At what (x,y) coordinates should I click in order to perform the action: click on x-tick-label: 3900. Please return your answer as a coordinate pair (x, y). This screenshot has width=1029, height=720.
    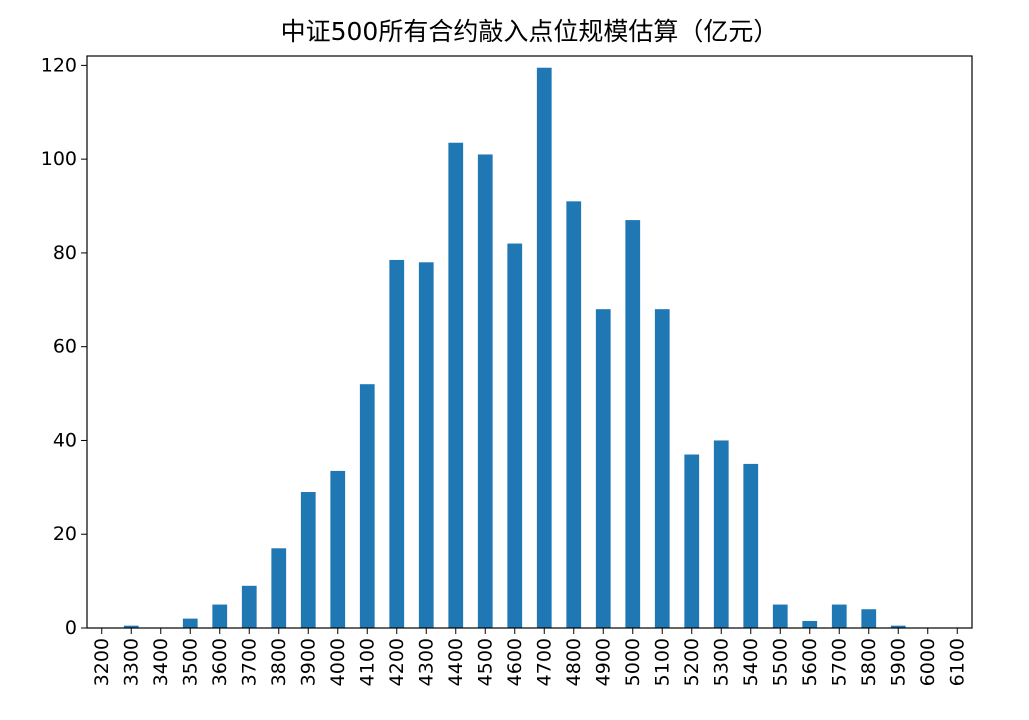
    Looking at the image, I should click on (308, 662).